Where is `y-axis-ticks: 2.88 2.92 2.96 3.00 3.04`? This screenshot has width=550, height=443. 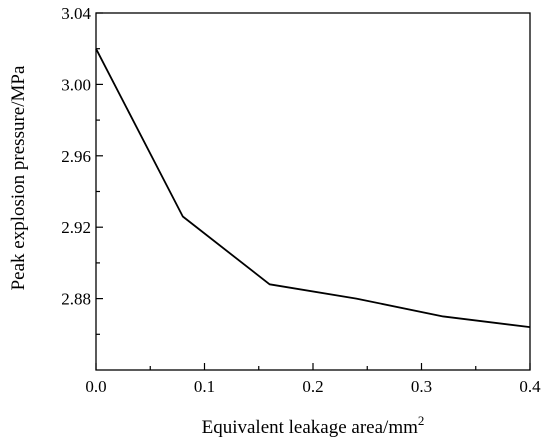 y-axis-ticks: 2.88 2.92 2.96 3.00 3.04 is located at coordinates (82, 169).